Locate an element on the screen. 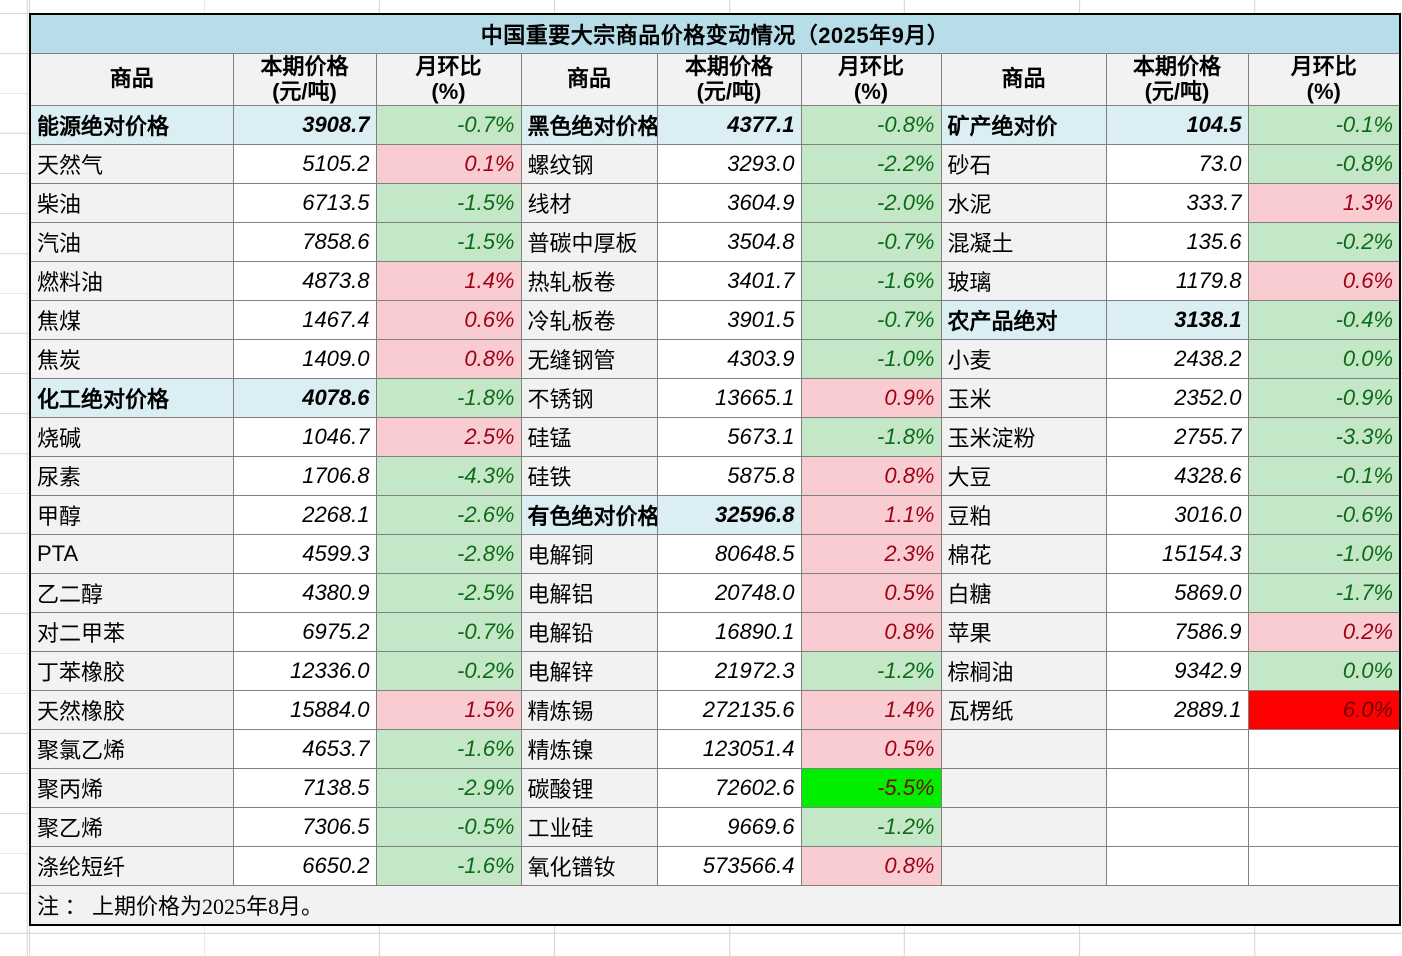 The image size is (1402, 956). price-cell: 5105.2 is located at coordinates (304, 164).